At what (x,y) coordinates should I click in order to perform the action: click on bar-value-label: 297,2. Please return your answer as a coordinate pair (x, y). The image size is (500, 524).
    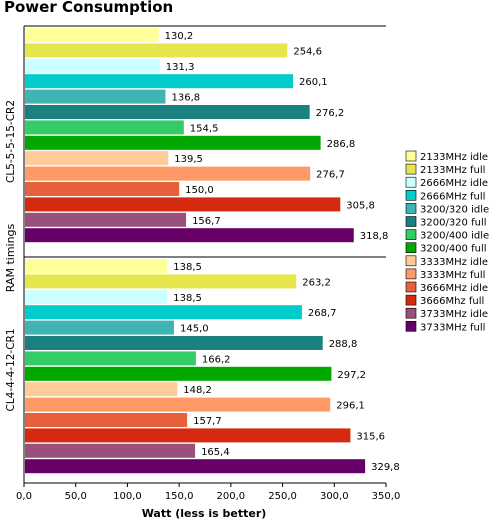
    Looking at the image, I should click on (351, 375).